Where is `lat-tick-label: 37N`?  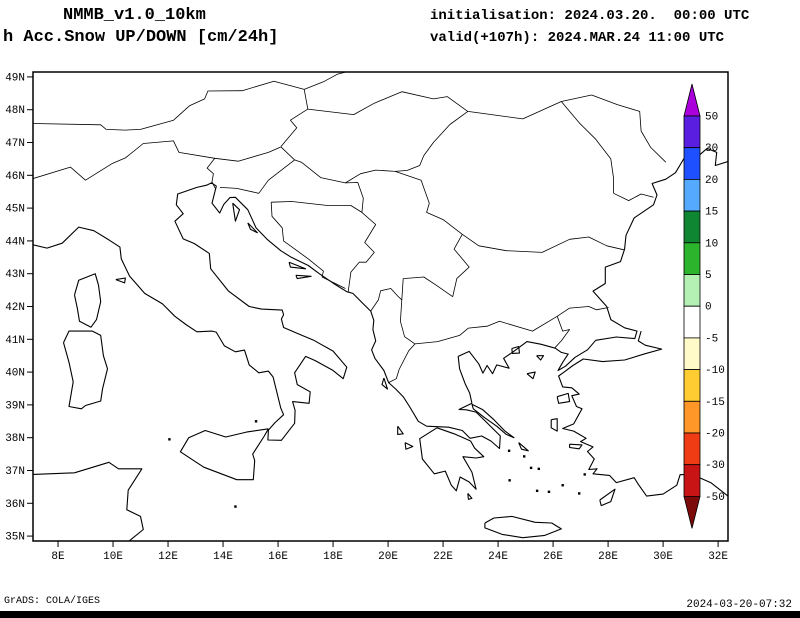
lat-tick-label: 37N is located at coordinates (15, 472).